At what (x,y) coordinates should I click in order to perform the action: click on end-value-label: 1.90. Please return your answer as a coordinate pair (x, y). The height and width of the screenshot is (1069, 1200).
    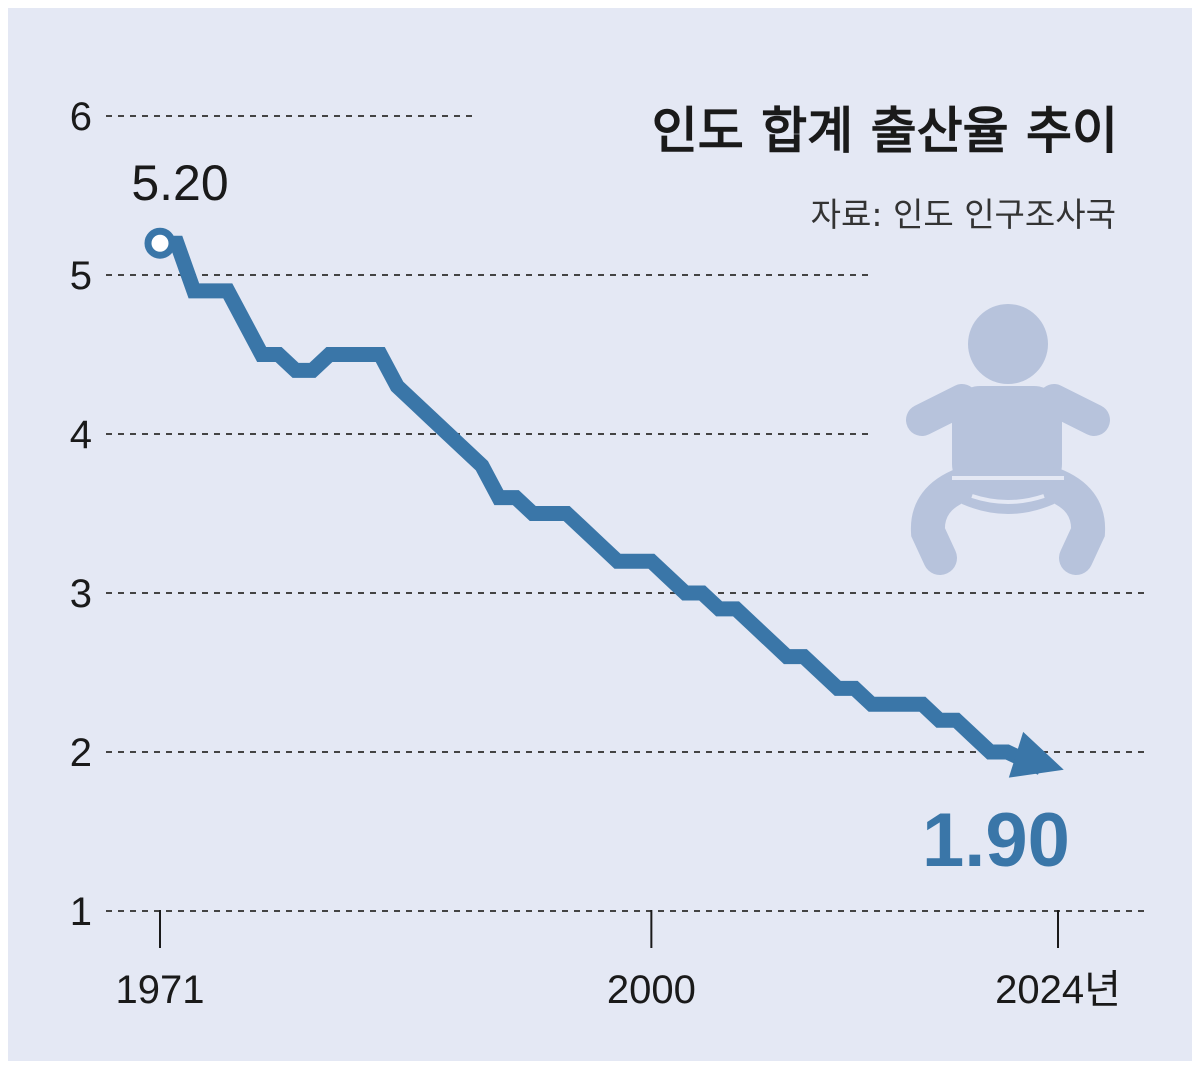
    Looking at the image, I should click on (996, 840).